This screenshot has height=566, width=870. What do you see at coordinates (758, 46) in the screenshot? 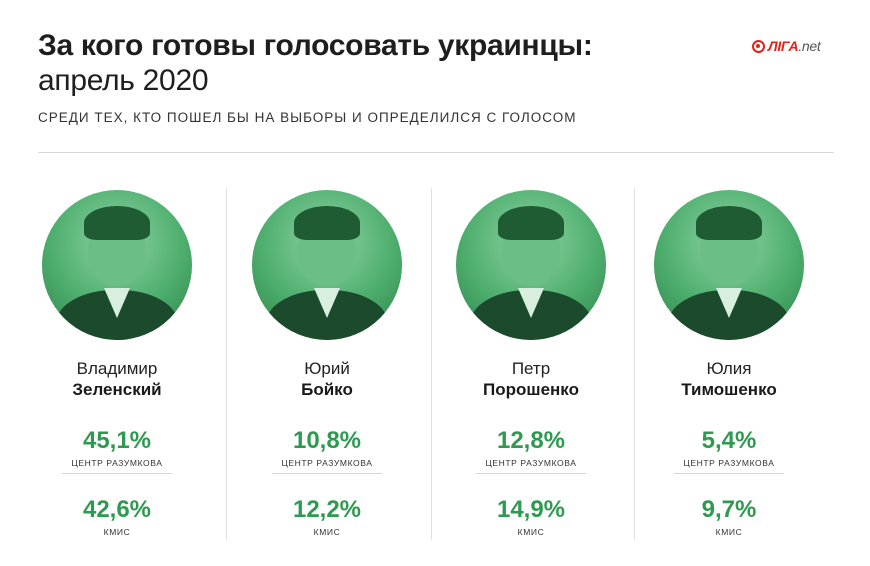
I see `liga-logo-icon` at bounding box center [758, 46].